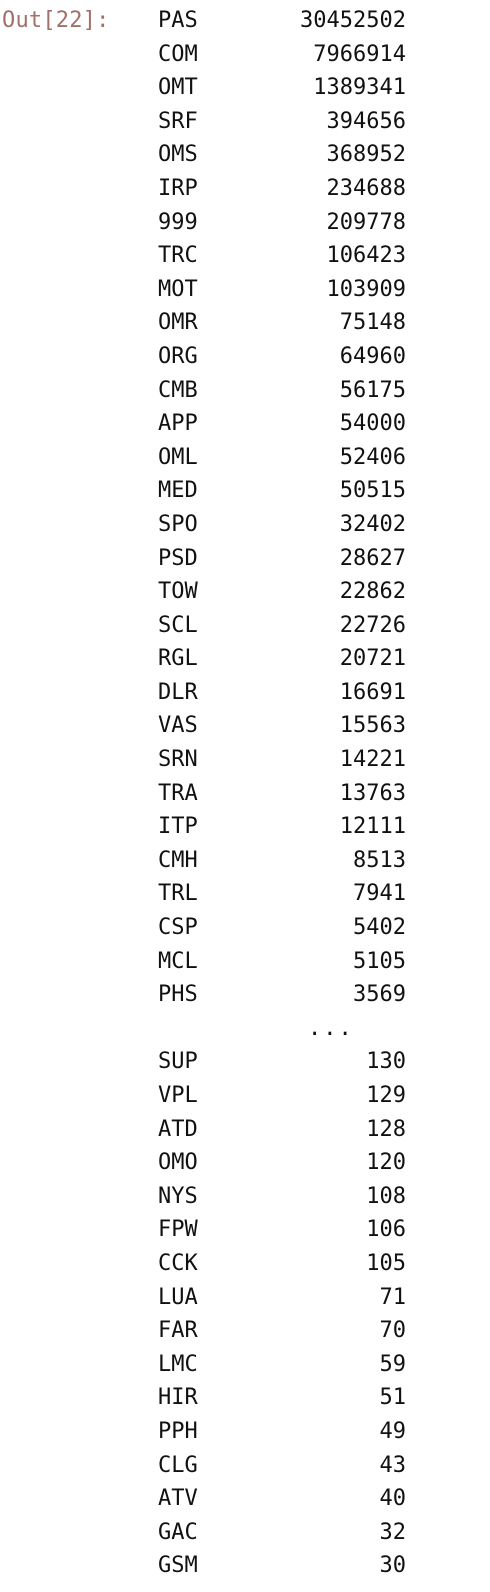 This screenshot has height=1592, width=490. Describe the element at coordinates (393, 1532) in the screenshot. I see `series-value: 32` at that location.